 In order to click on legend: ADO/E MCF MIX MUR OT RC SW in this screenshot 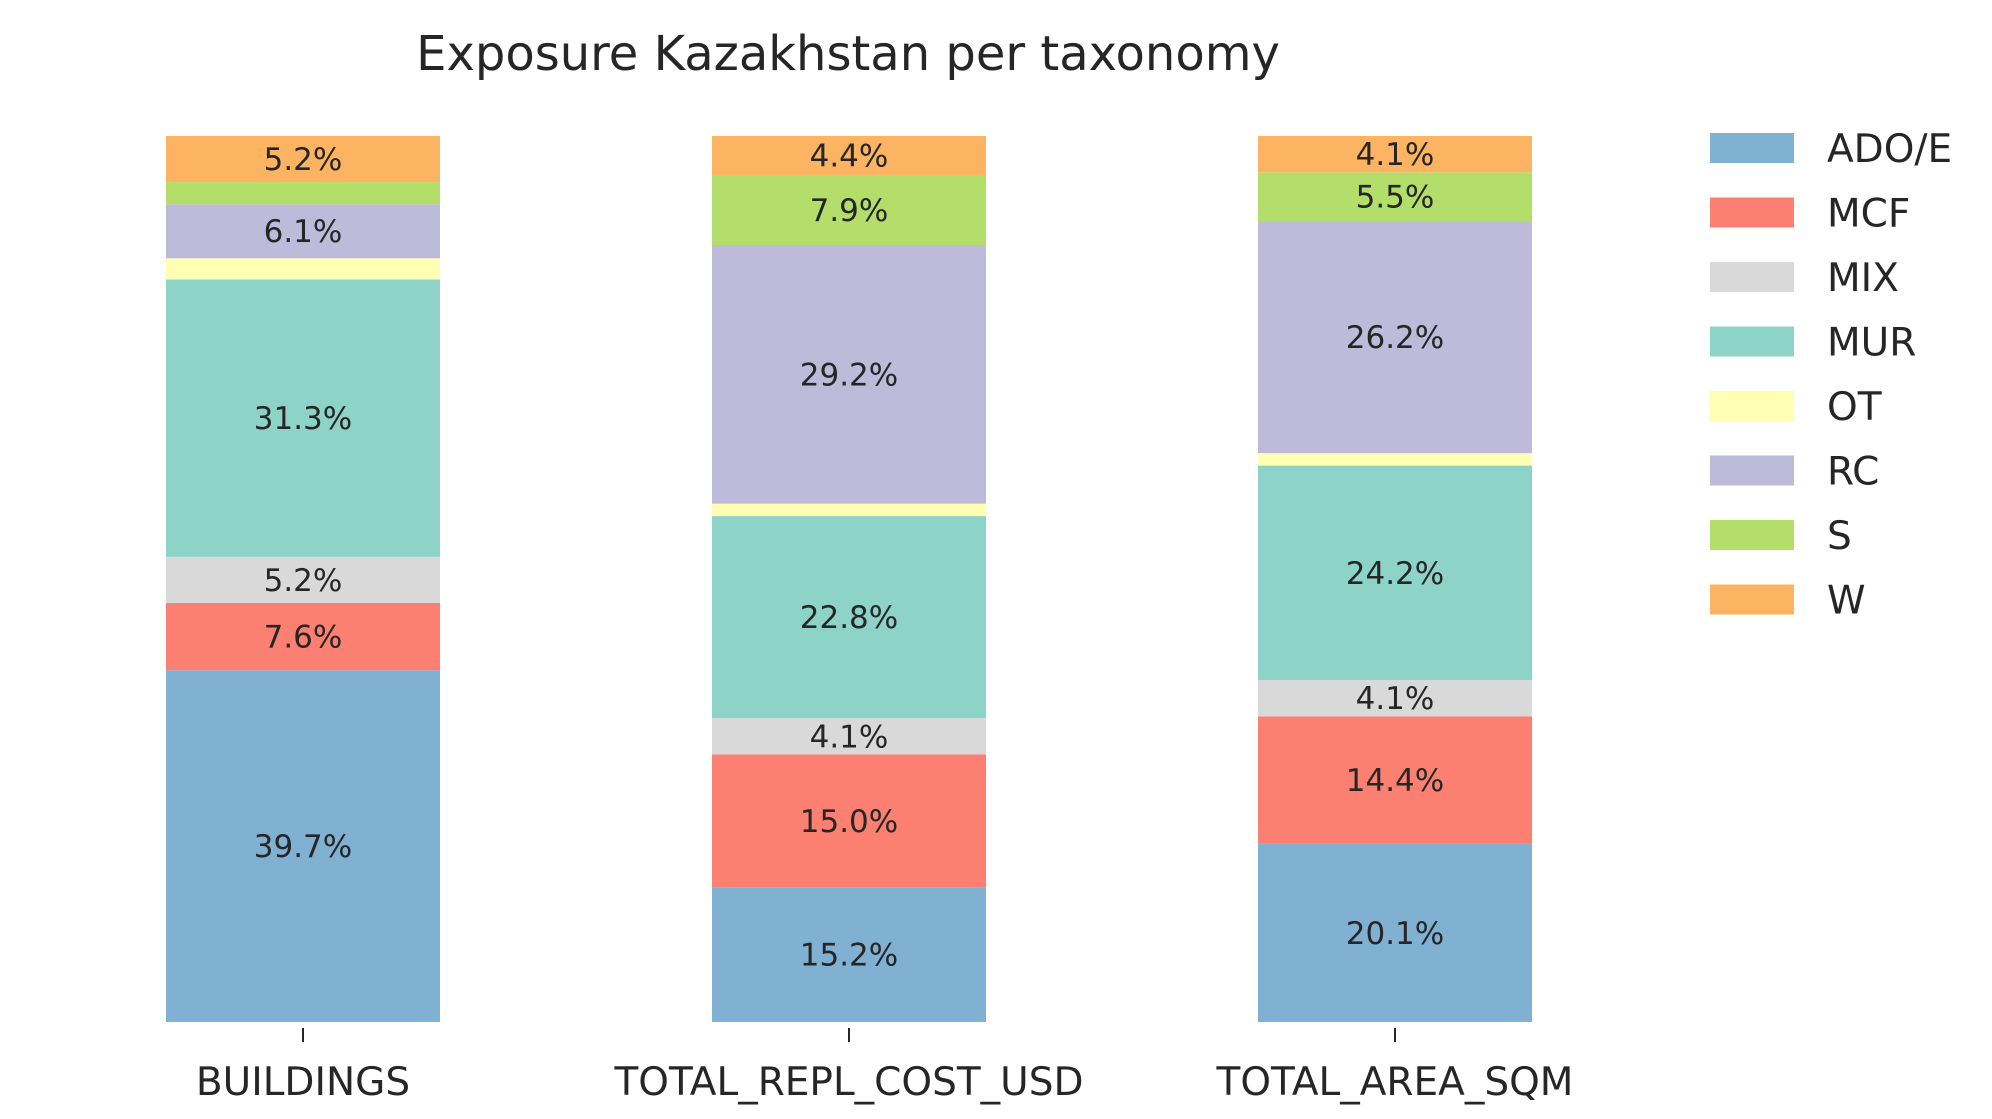, I will do `click(1831, 375)`.